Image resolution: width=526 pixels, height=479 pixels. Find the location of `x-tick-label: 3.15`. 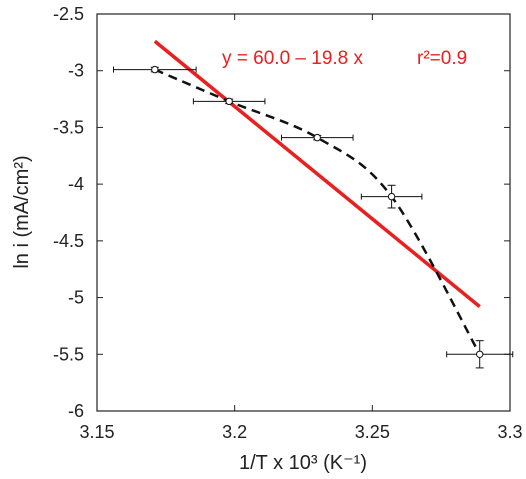

x-tick-label: 3.15 is located at coordinates (96, 432).